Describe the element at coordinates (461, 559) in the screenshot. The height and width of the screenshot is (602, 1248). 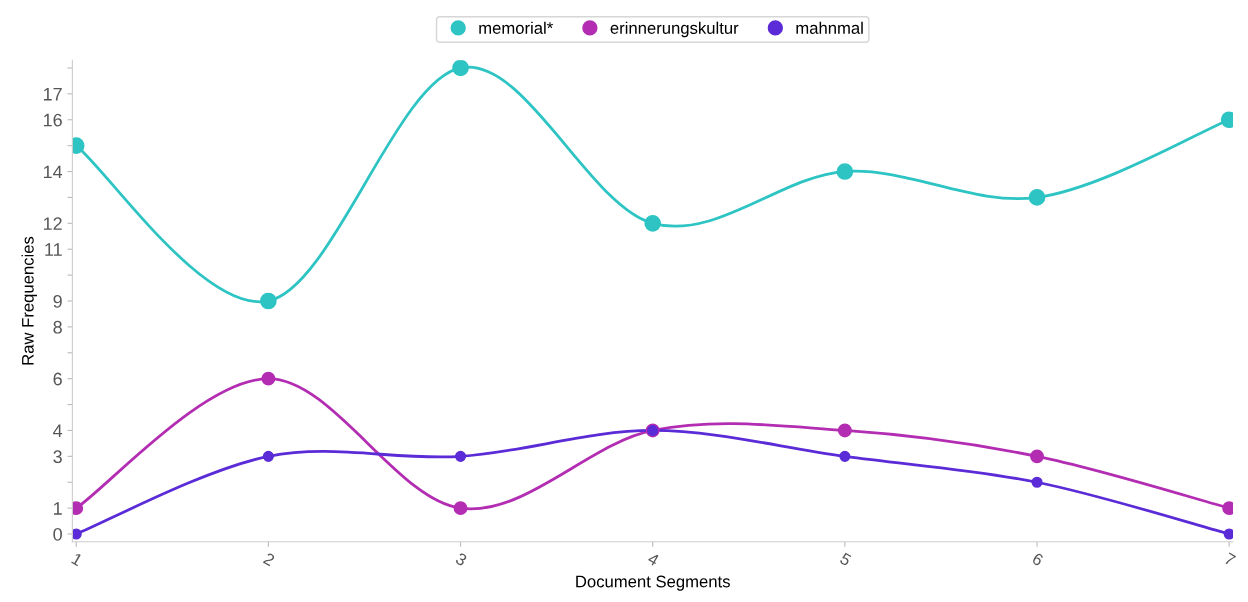
I see `x-tick-label: 3` at that location.